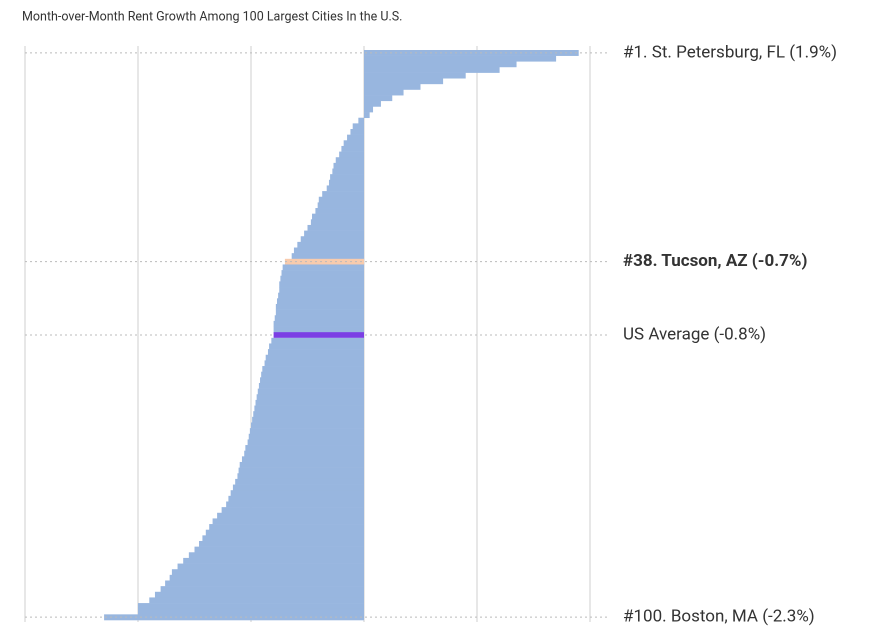  What do you see at coordinates (694, 334) in the screenshot?
I see `average-label: US Average (-0.8%)` at bounding box center [694, 334].